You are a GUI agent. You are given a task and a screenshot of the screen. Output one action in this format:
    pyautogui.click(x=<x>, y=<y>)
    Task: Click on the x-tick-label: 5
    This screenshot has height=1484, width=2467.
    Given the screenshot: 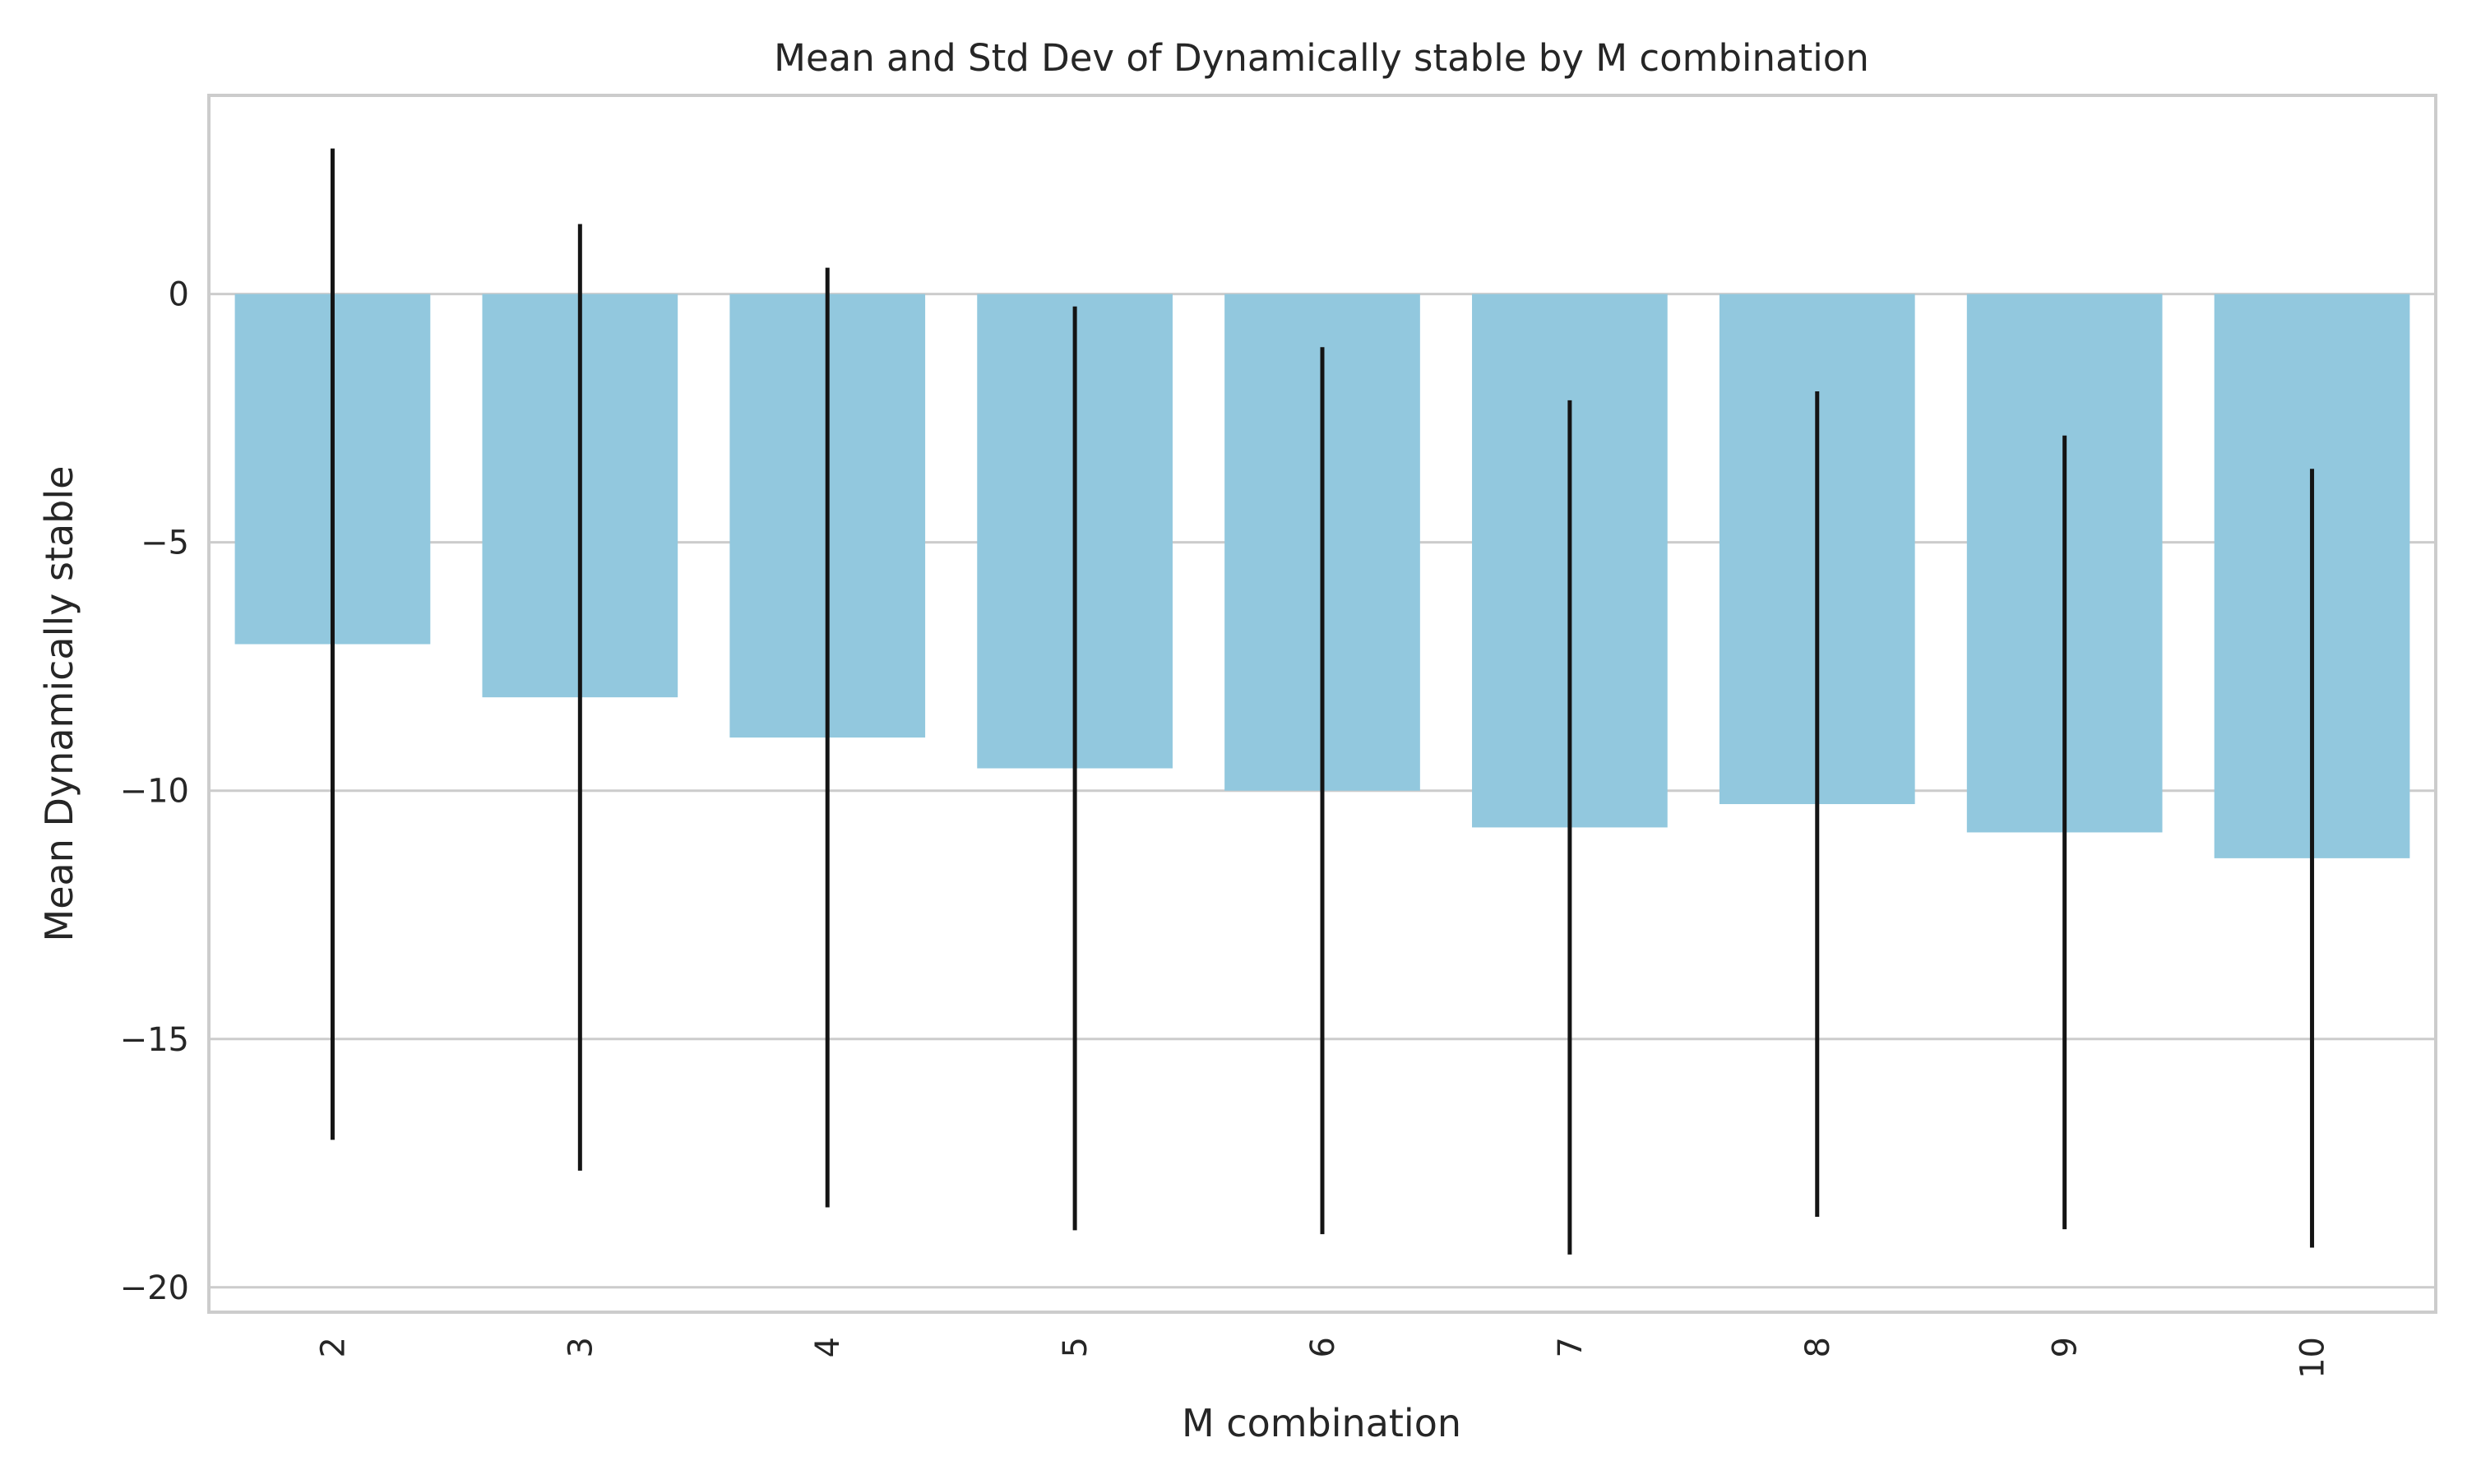 What is the action you would take?
    pyautogui.click(x=1076, y=1347)
    